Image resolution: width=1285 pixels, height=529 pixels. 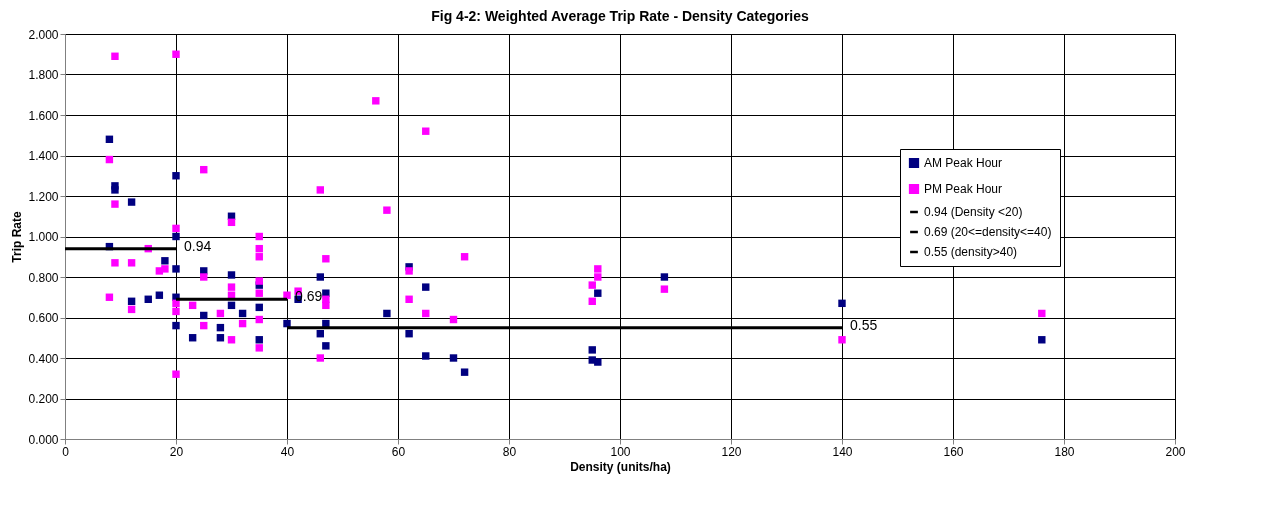 I want to click on x-tick-label: 20, so click(x=176, y=451).